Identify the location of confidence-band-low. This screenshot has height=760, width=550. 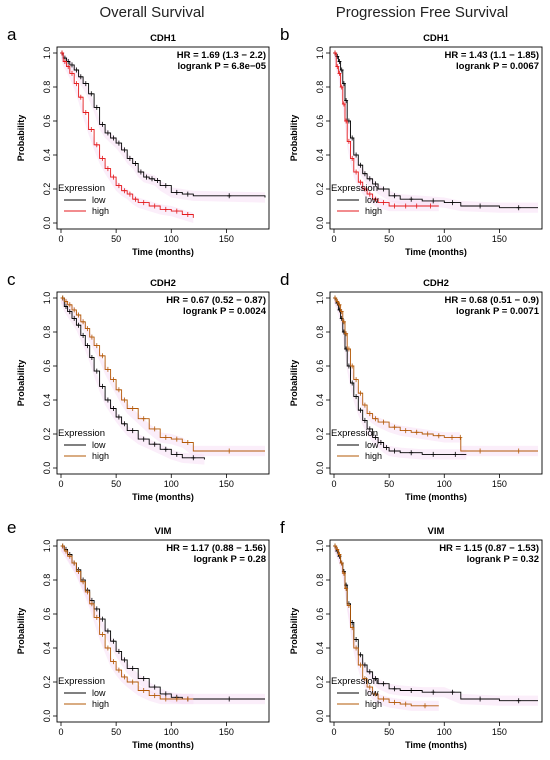
(163, 128).